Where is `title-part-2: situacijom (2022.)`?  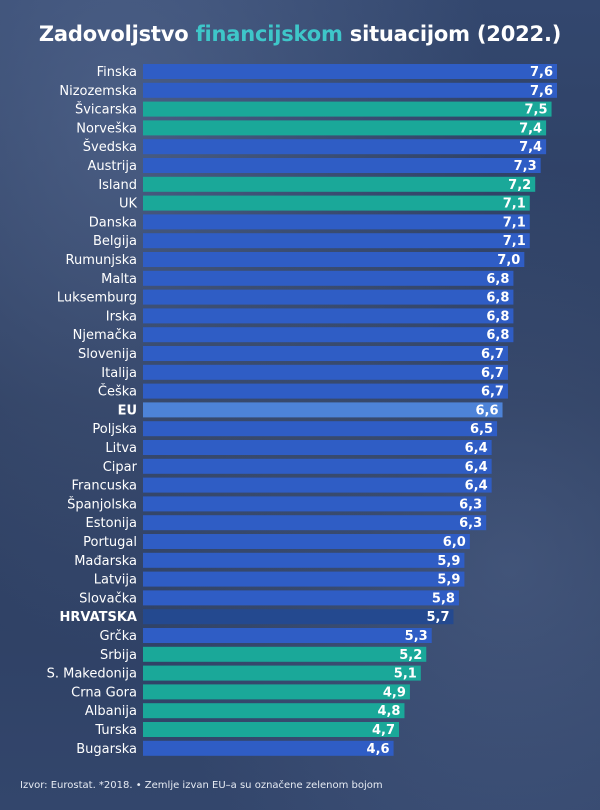
title-part-2: situacijom (2022.) is located at coordinates (452, 34).